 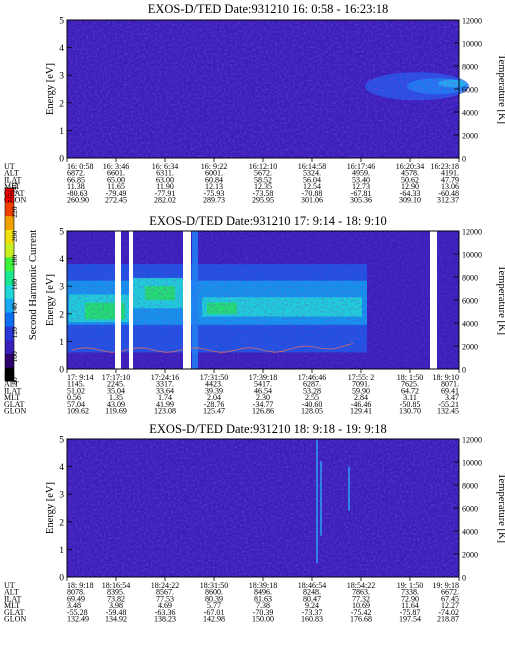 What do you see at coordinates (263, 612) in the screenshot?
I see `orbit-cell: -70.39` at bounding box center [263, 612].